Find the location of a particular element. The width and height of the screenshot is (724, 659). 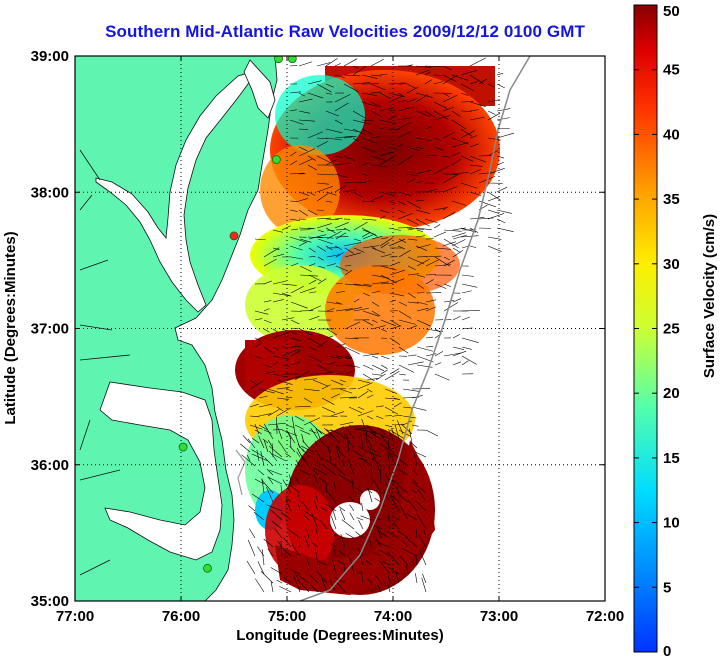

colorbar-tick-label: 10 is located at coordinates (671, 523).